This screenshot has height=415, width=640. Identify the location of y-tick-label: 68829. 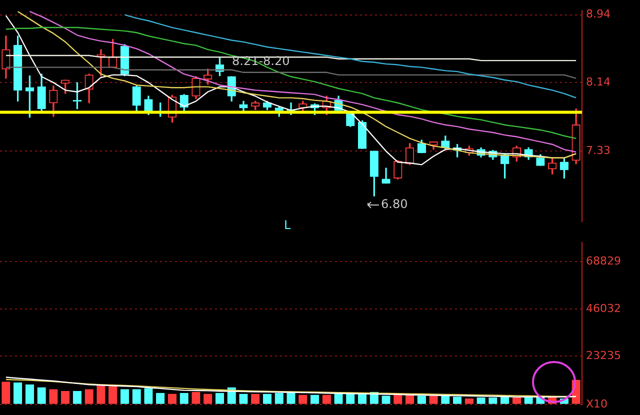
(603, 261).